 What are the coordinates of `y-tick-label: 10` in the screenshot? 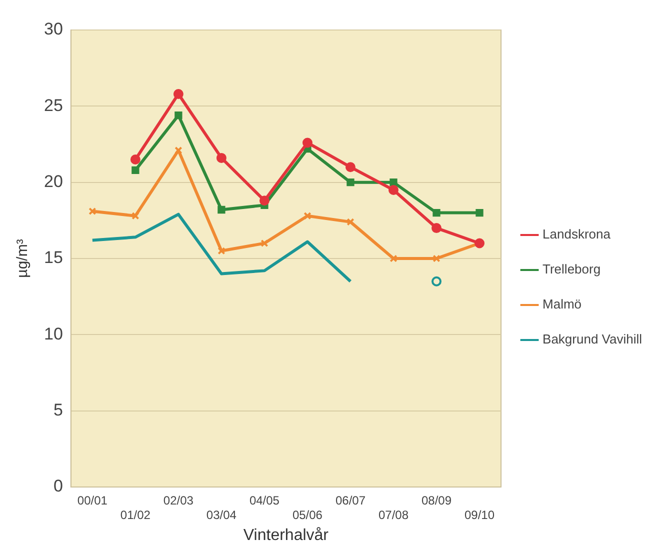 It's located at (53, 334).